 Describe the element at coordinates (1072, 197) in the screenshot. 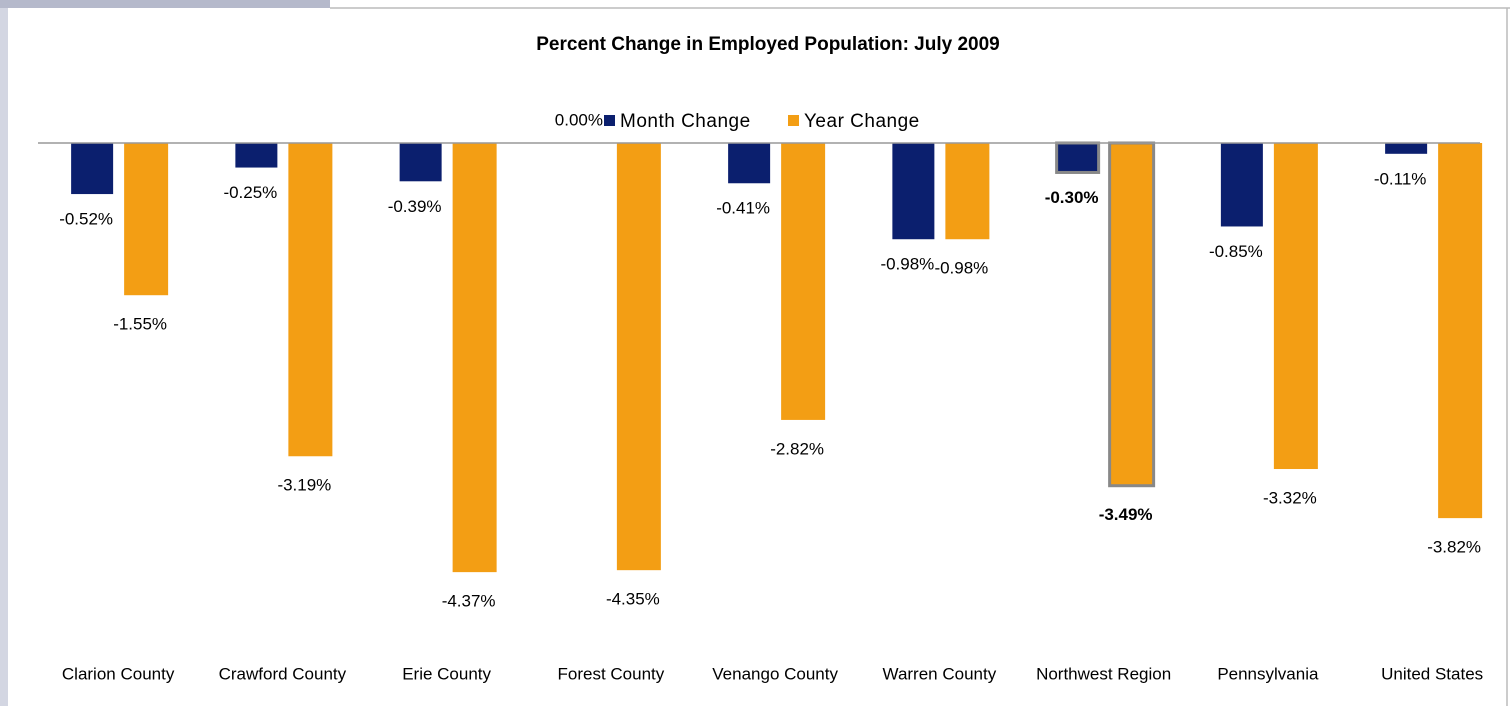

I see `data-label: -0.30%` at that location.